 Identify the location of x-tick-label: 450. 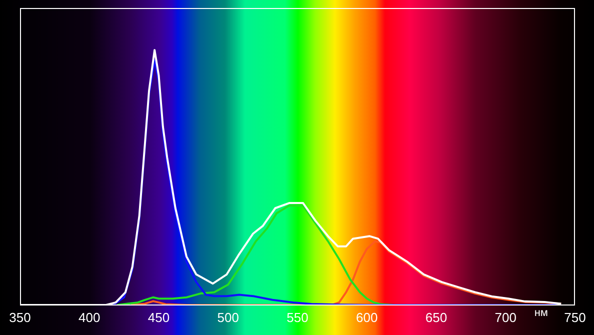
(159, 318).